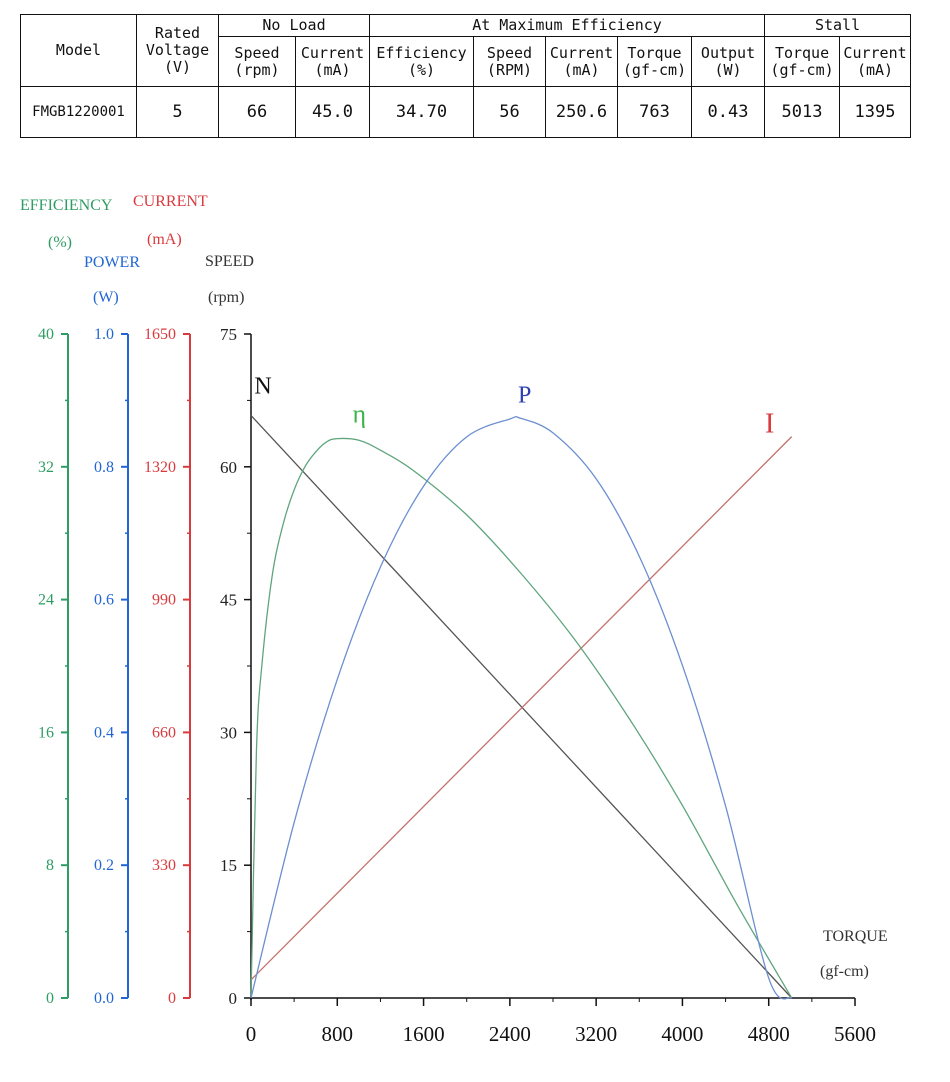 The image size is (950, 1082). Describe the element at coordinates (60, 242) in the screenshot. I see `efficiency-axis-unit: (%)` at that location.